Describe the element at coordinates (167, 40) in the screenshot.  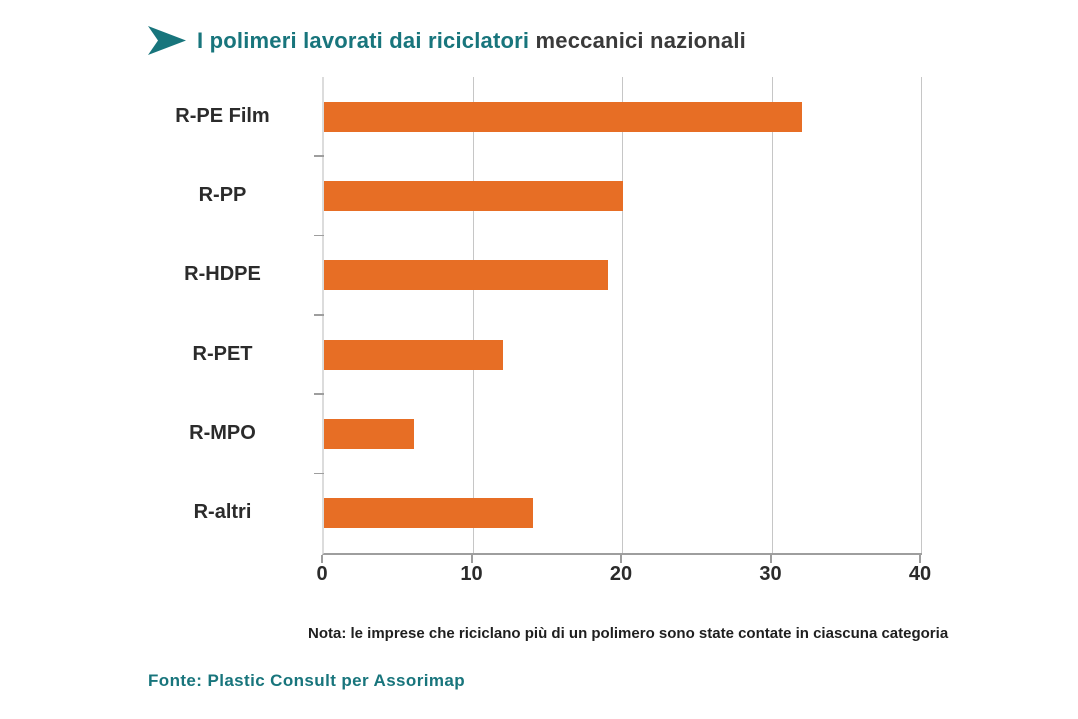
I see `right-arrowhead-icon` at that location.